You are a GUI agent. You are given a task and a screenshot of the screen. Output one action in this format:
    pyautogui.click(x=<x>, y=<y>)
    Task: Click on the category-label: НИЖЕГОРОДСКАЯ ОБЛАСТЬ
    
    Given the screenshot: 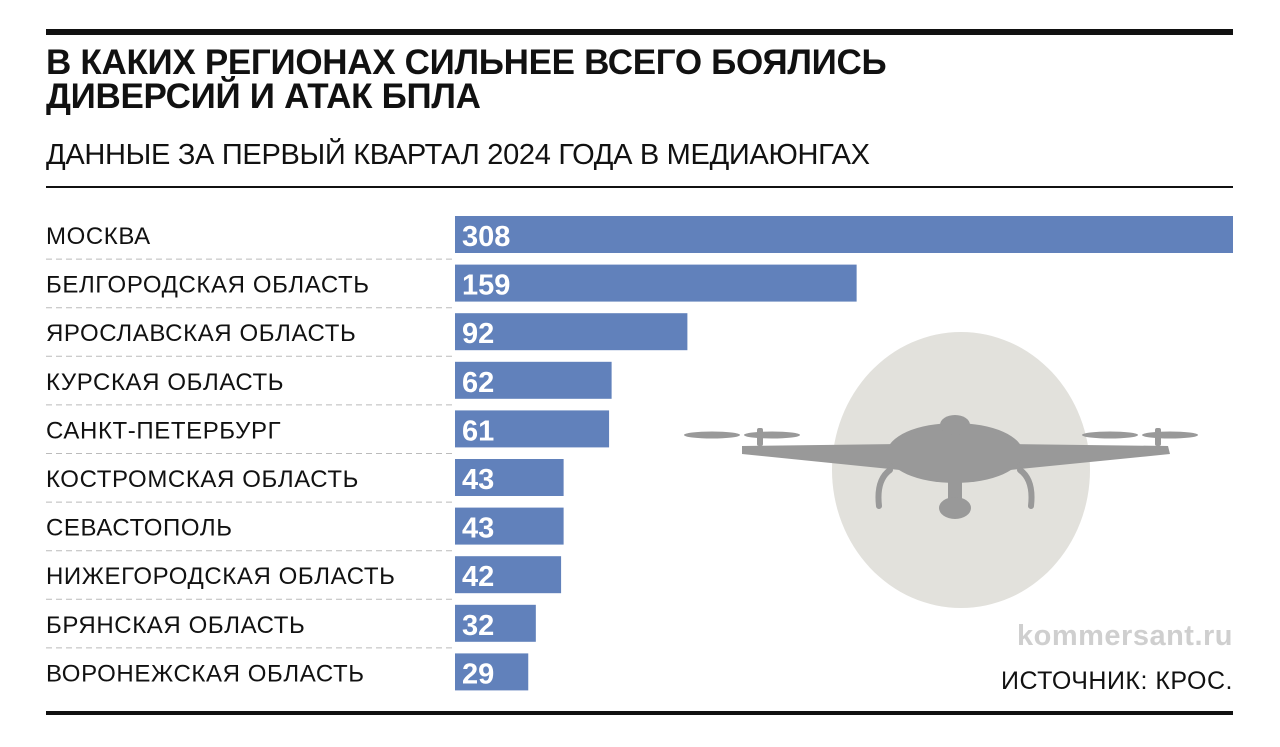 What is the action you would take?
    pyautogui.click(x=220, y=576)
    